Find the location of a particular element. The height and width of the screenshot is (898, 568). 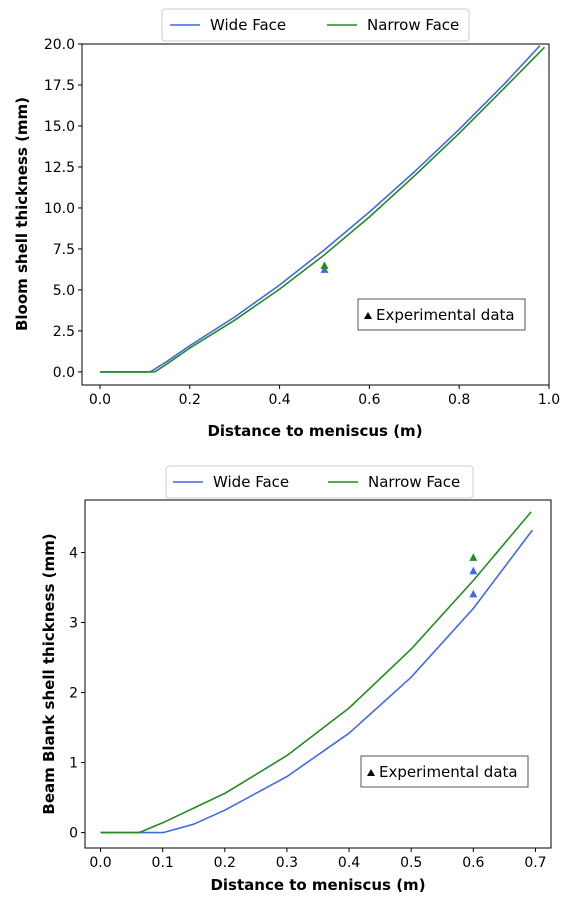

y-tick-label: 12.5 is located at coordinates (59, 168).